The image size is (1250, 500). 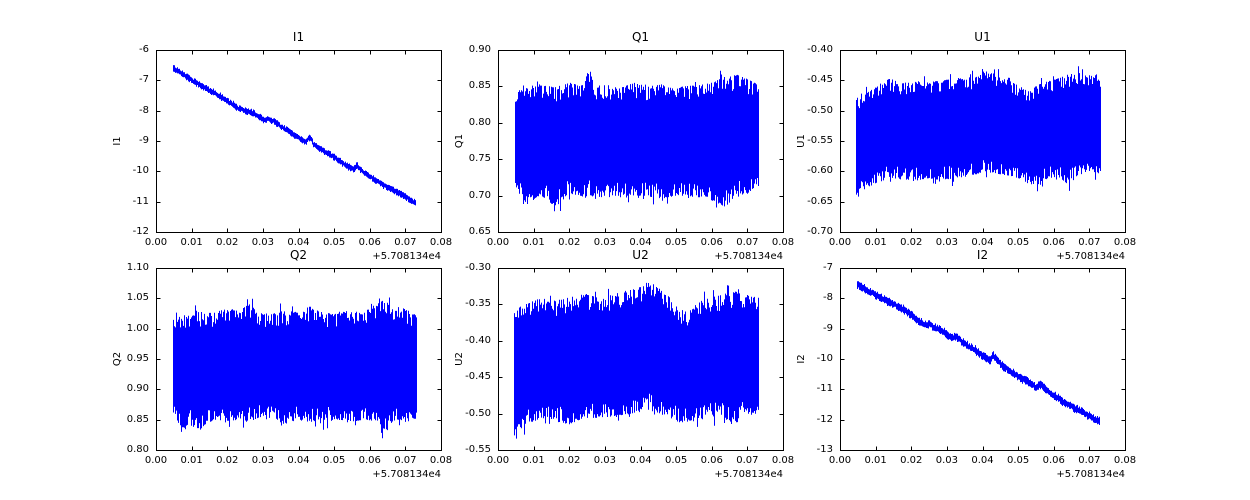 What do you see at coordinates (144, 49) in the screenshot?
I see `y-tick-label: -6` at bounding box center [144, 49].